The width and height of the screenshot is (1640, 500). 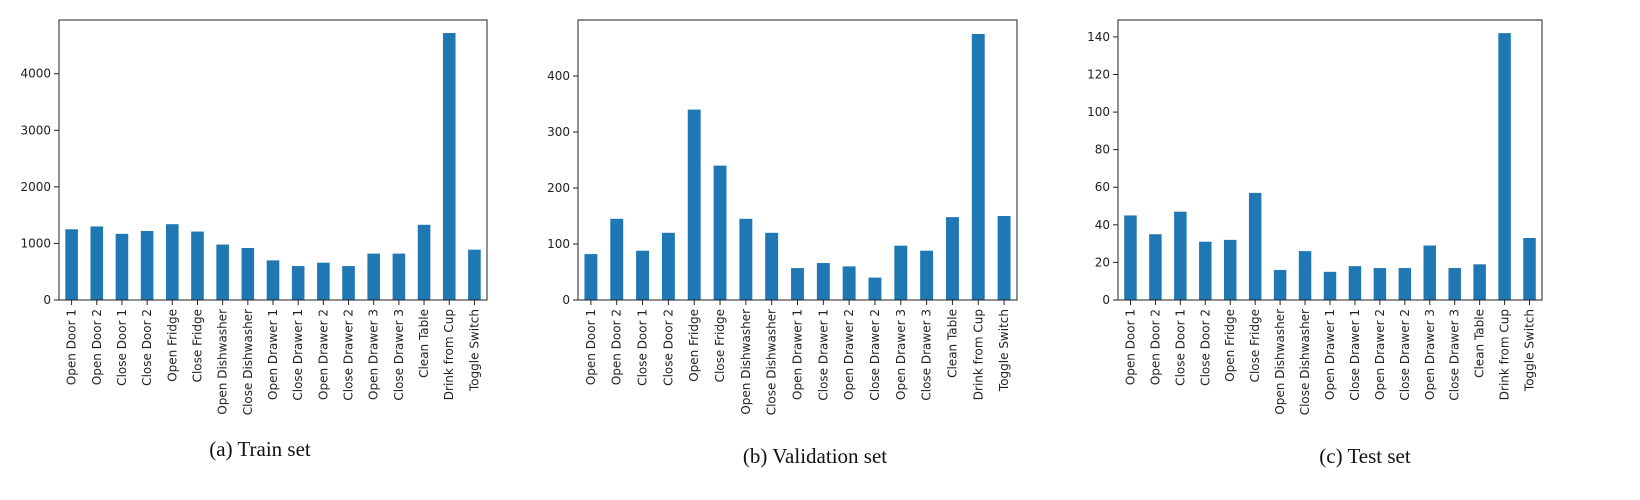 What do you see at coordinates (1365, 456) in the screenshot?
I see `test-set-caption: (c) Test set` at bounding box center [1365, 456].